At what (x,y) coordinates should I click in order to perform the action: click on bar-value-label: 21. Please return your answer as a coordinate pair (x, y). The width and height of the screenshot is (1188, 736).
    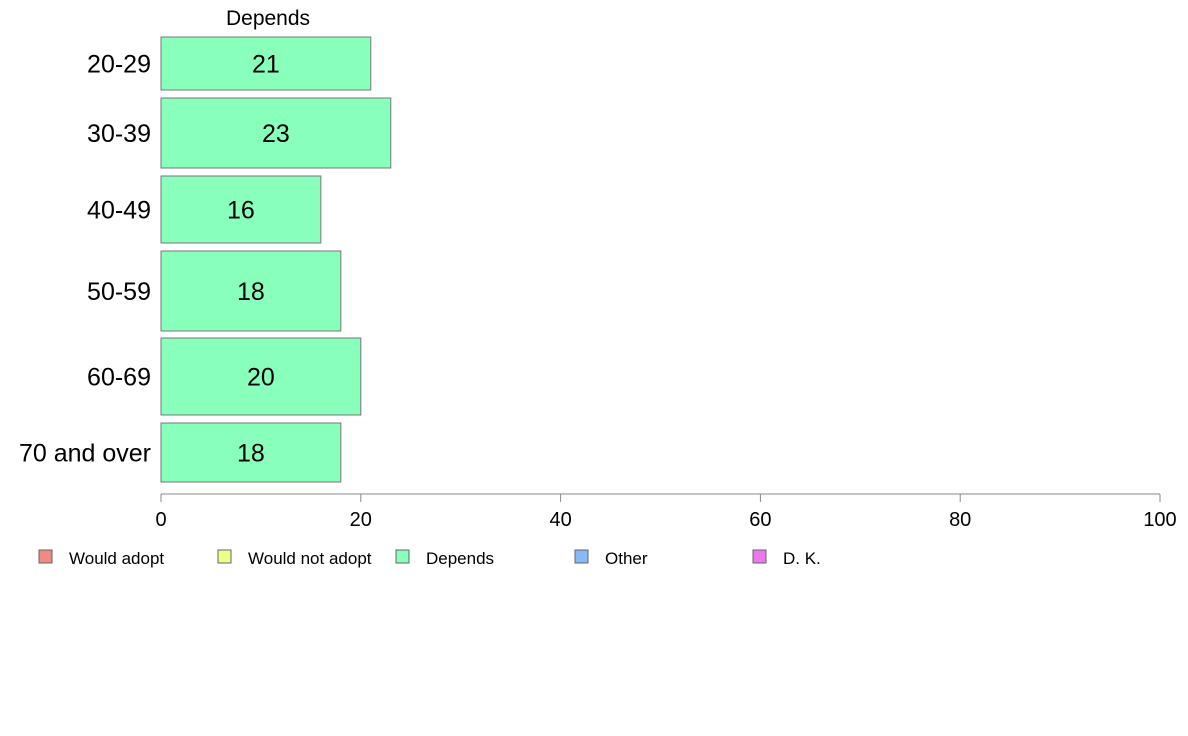
    Looking at the image, I should click on (266, 65).